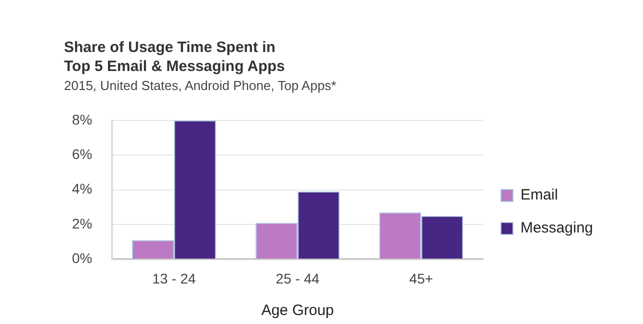 The image size is (643, 324). I want to click on x-axis-title: Age Group, so click(297, 311).